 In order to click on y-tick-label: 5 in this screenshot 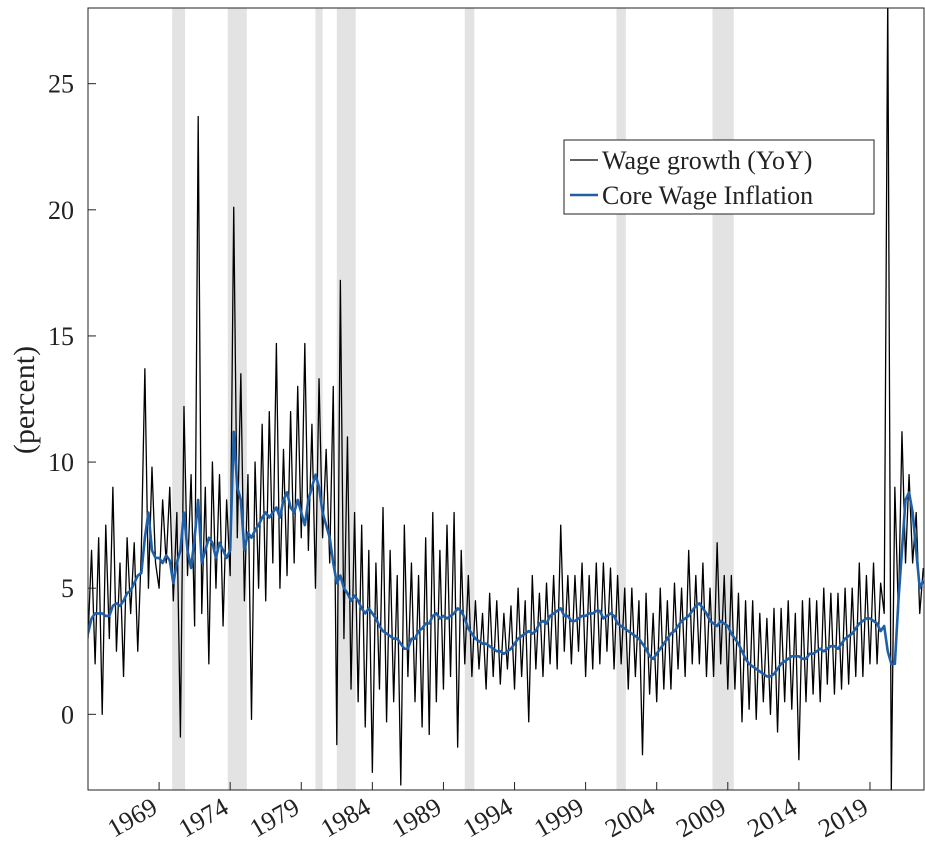, I will do `click(67, 588)`.